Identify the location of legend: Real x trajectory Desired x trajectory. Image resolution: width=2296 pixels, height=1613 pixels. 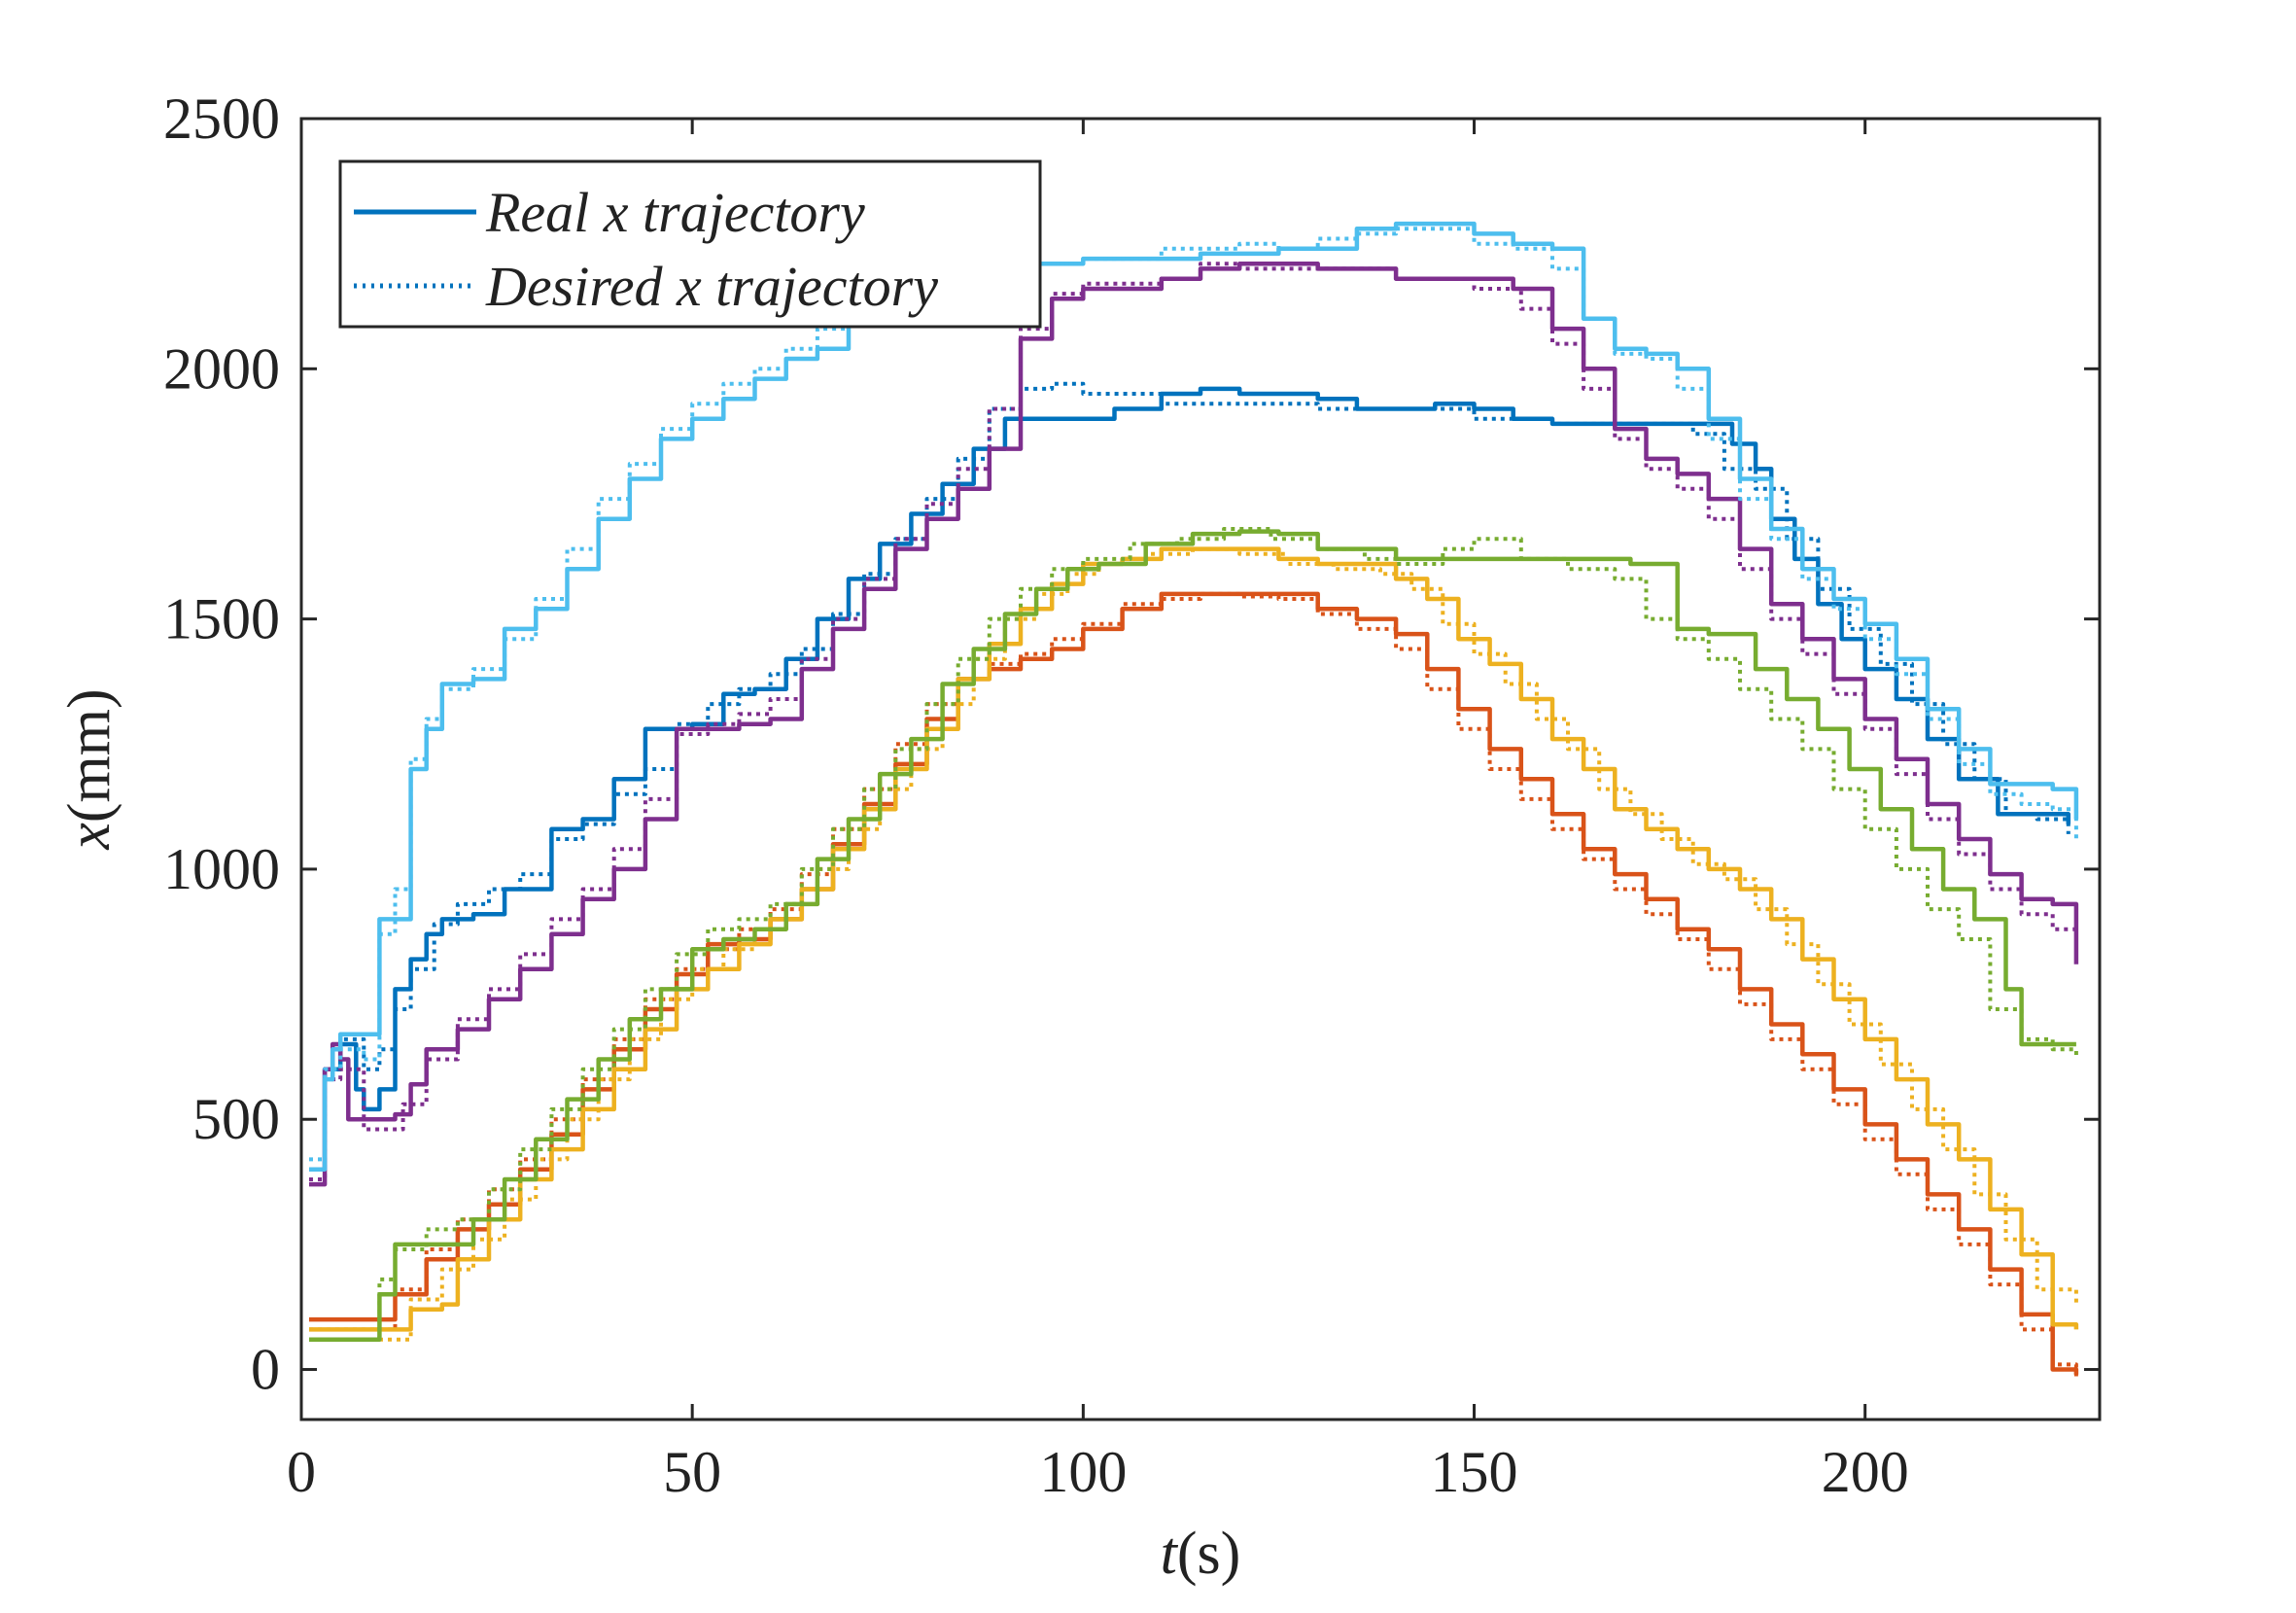
(690, 244).